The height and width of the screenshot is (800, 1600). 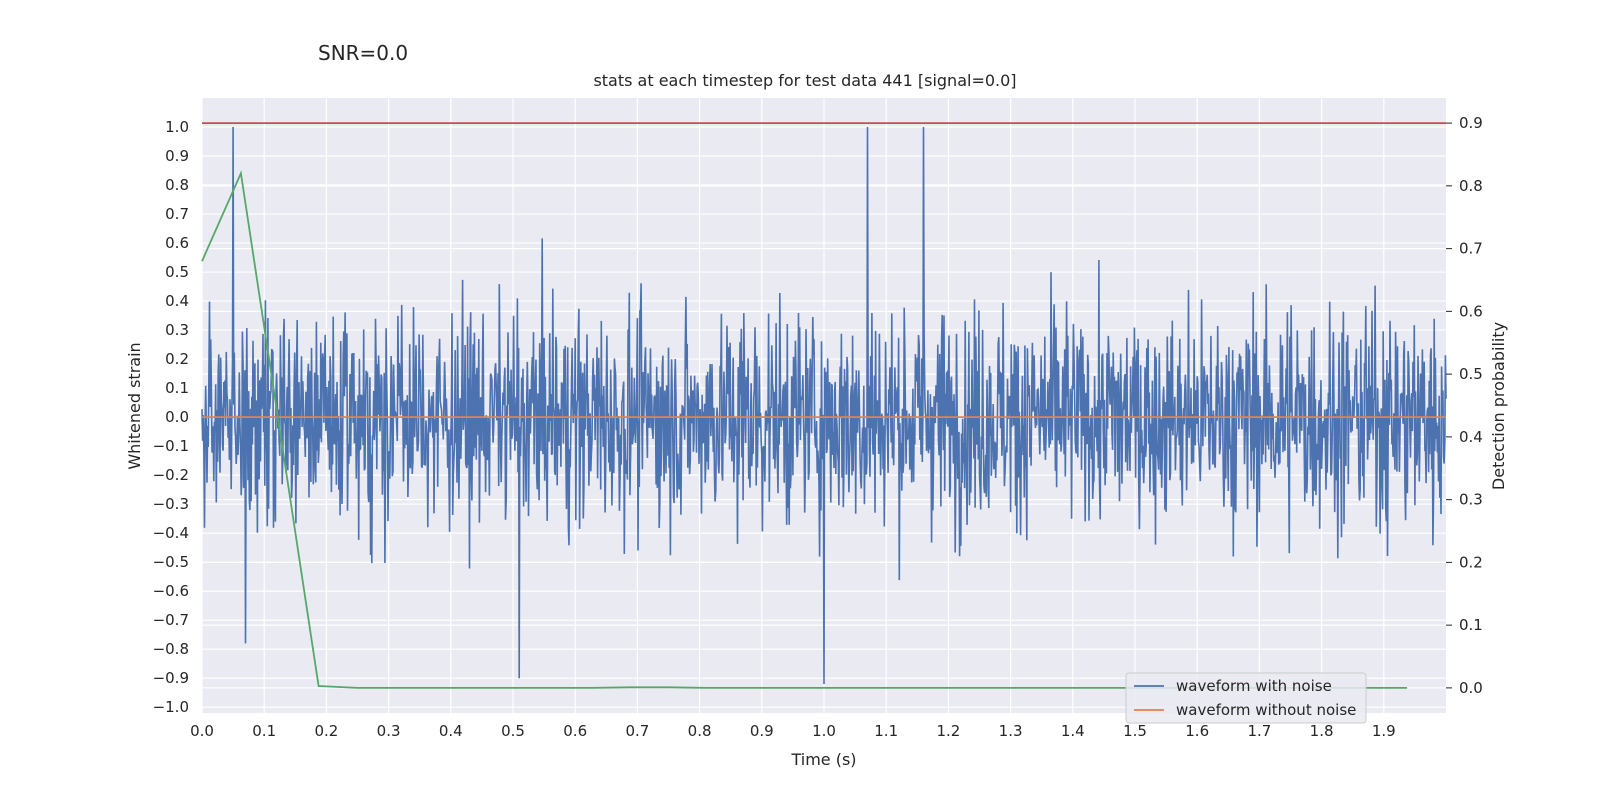 What do you see at coordinates (1471, 311) in the screenshot?
I see `y2-tick-label: 0.6` at bounding box center [1471, 311].